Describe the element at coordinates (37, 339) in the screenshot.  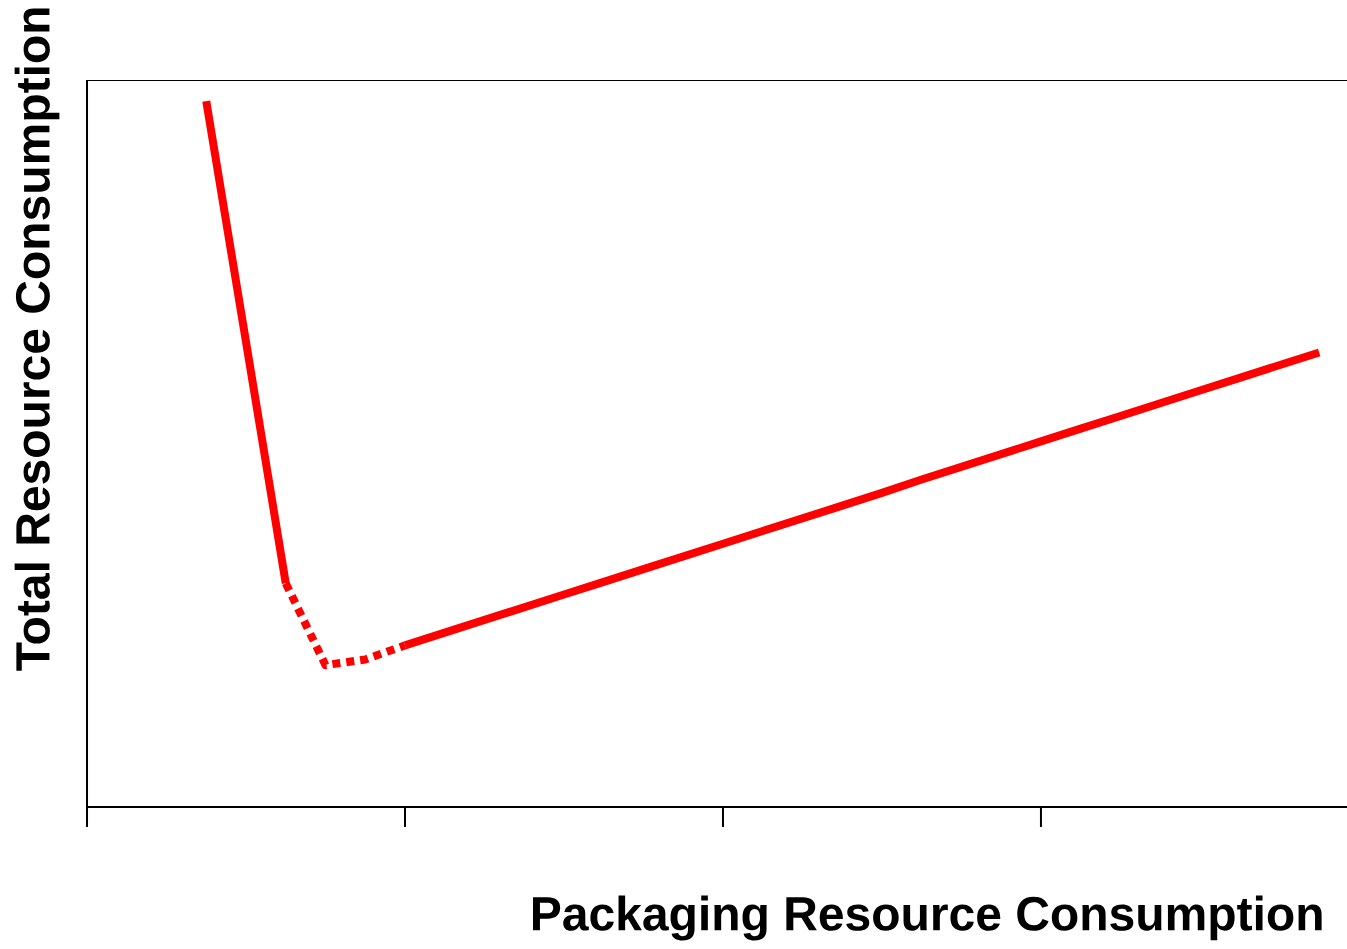
I see `y-axis-title: Total Resource Consumption` at that location.